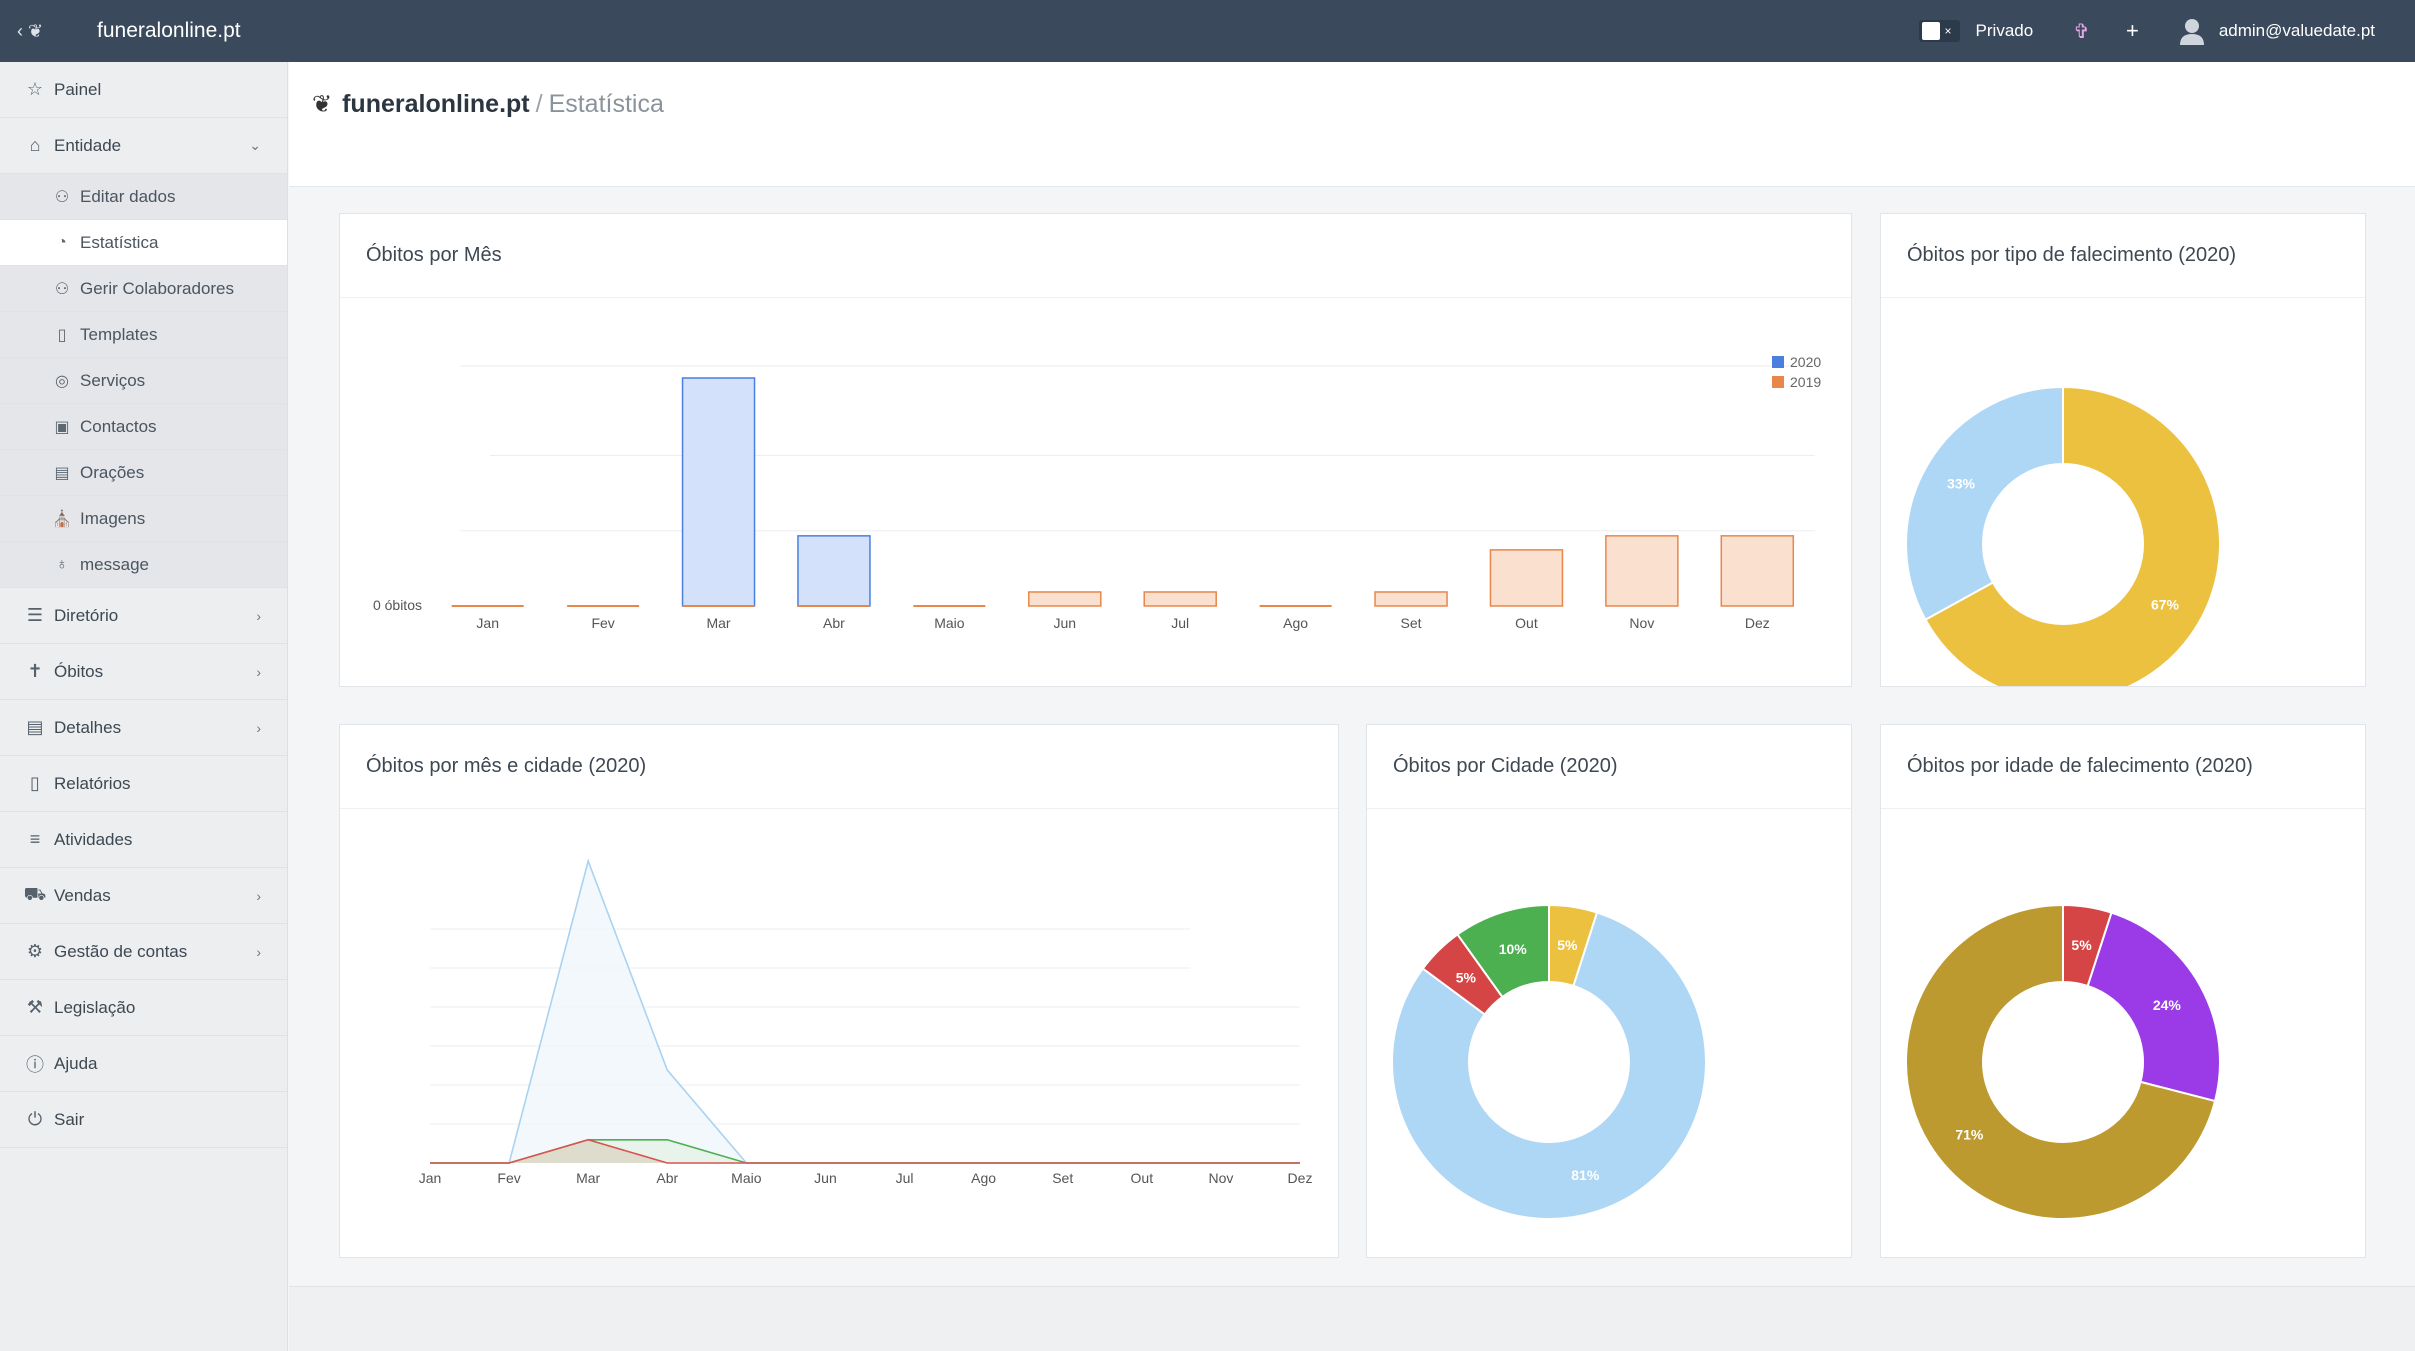  I want to click on sidebar-item-label: Entidade, so click(88, 145).